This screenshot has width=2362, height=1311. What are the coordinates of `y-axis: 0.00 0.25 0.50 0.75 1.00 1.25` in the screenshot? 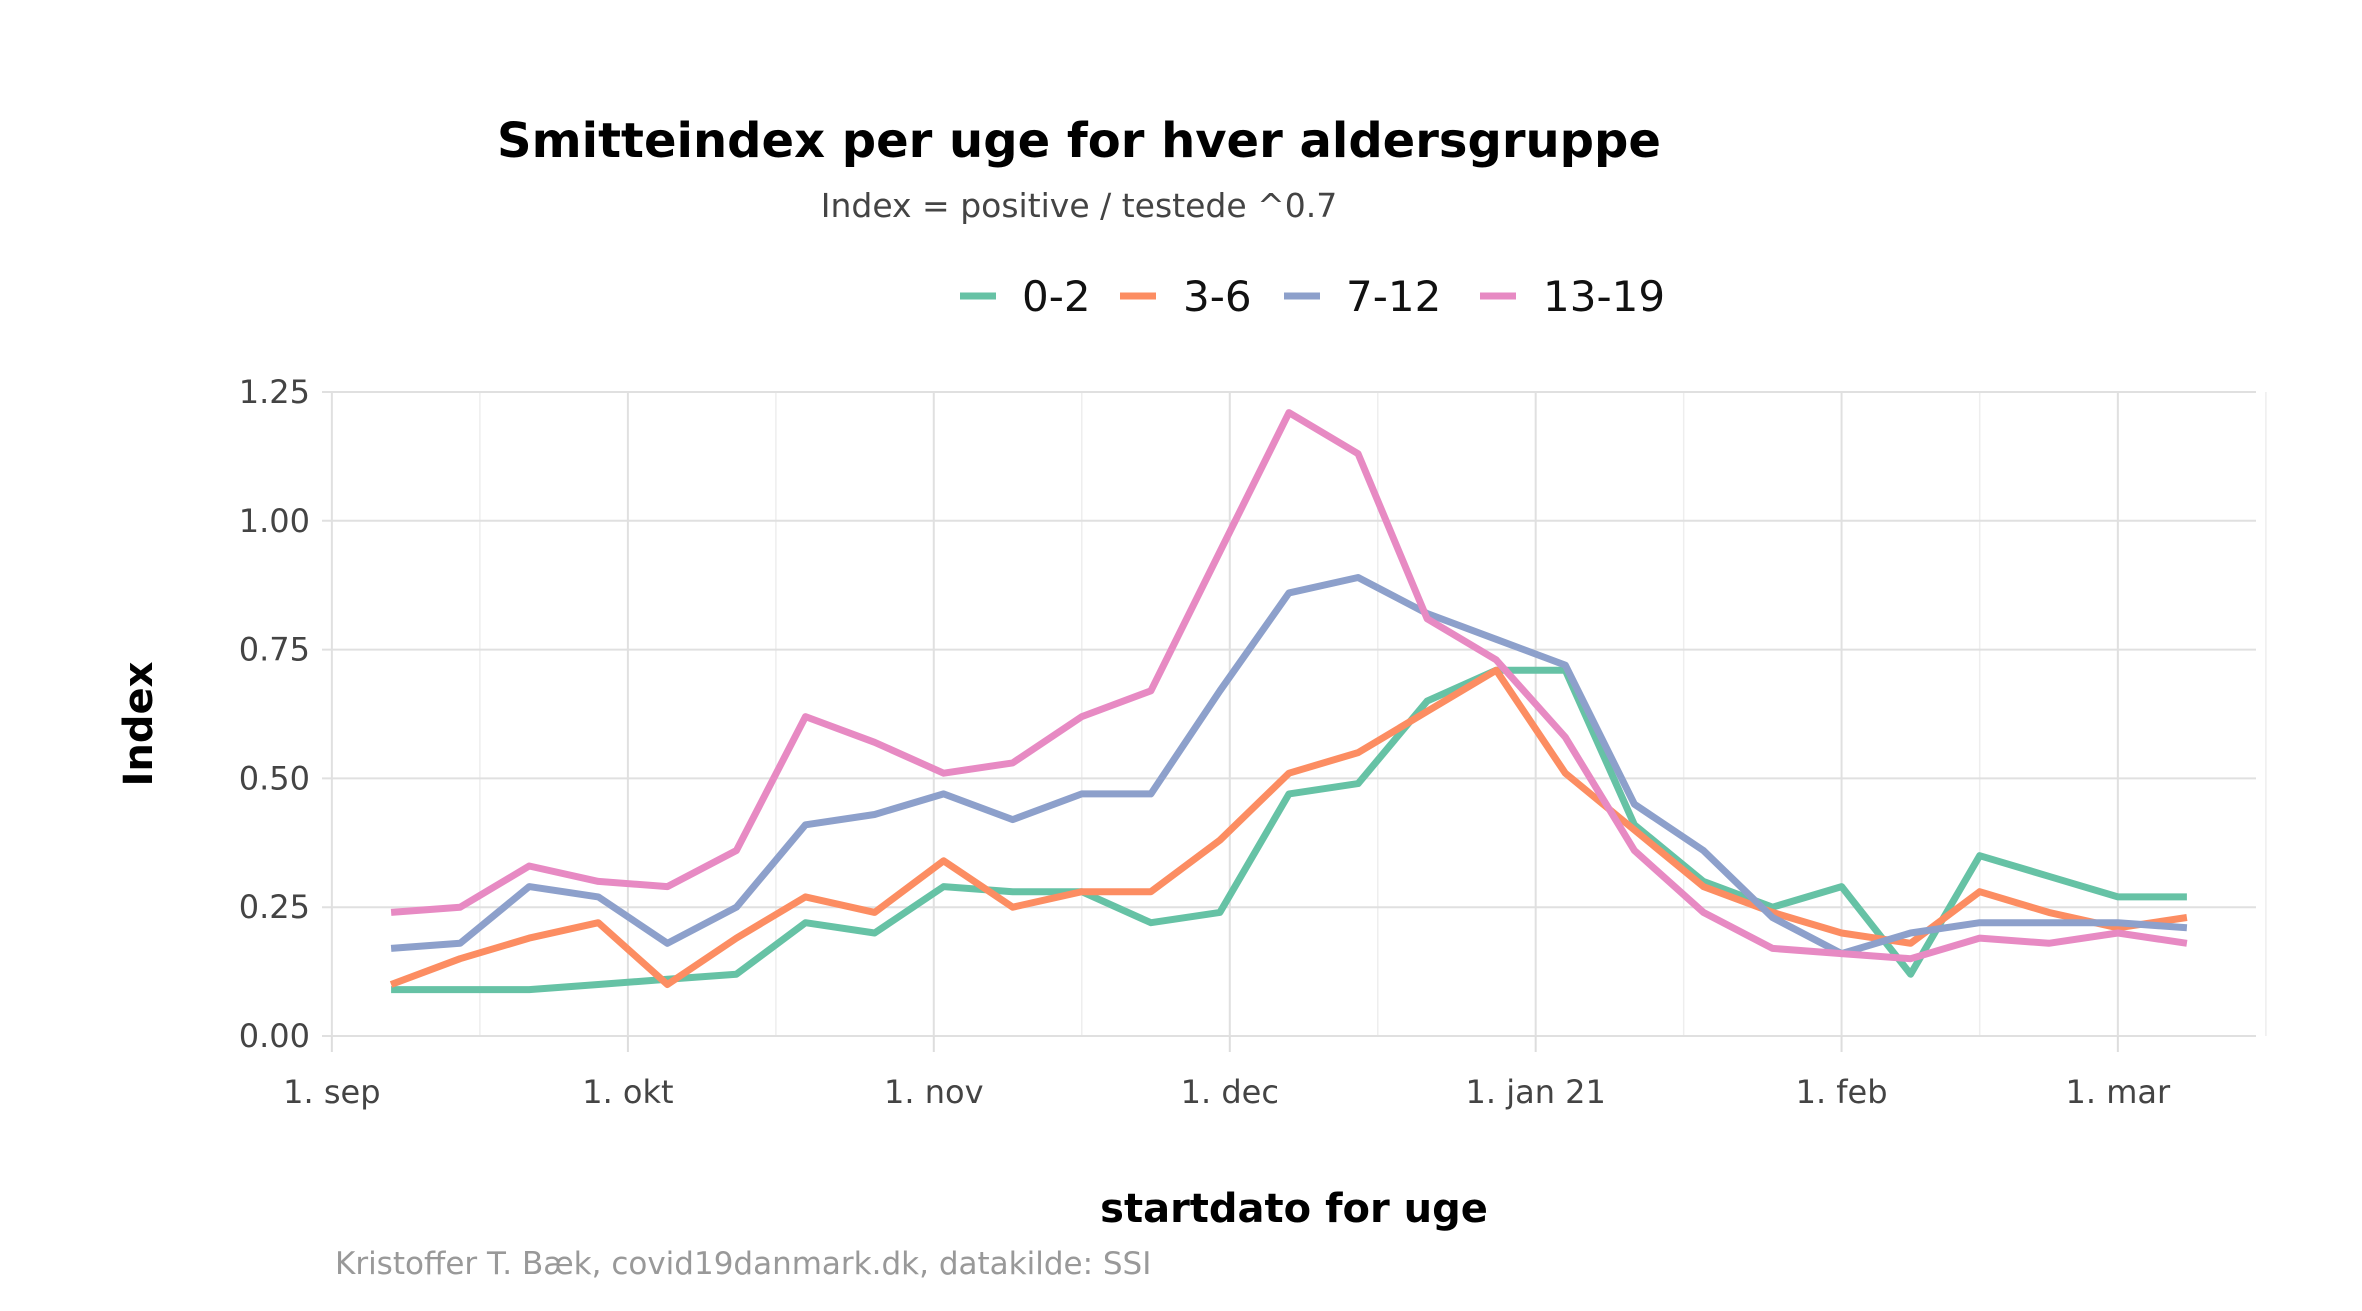 It's located at (274, 714).